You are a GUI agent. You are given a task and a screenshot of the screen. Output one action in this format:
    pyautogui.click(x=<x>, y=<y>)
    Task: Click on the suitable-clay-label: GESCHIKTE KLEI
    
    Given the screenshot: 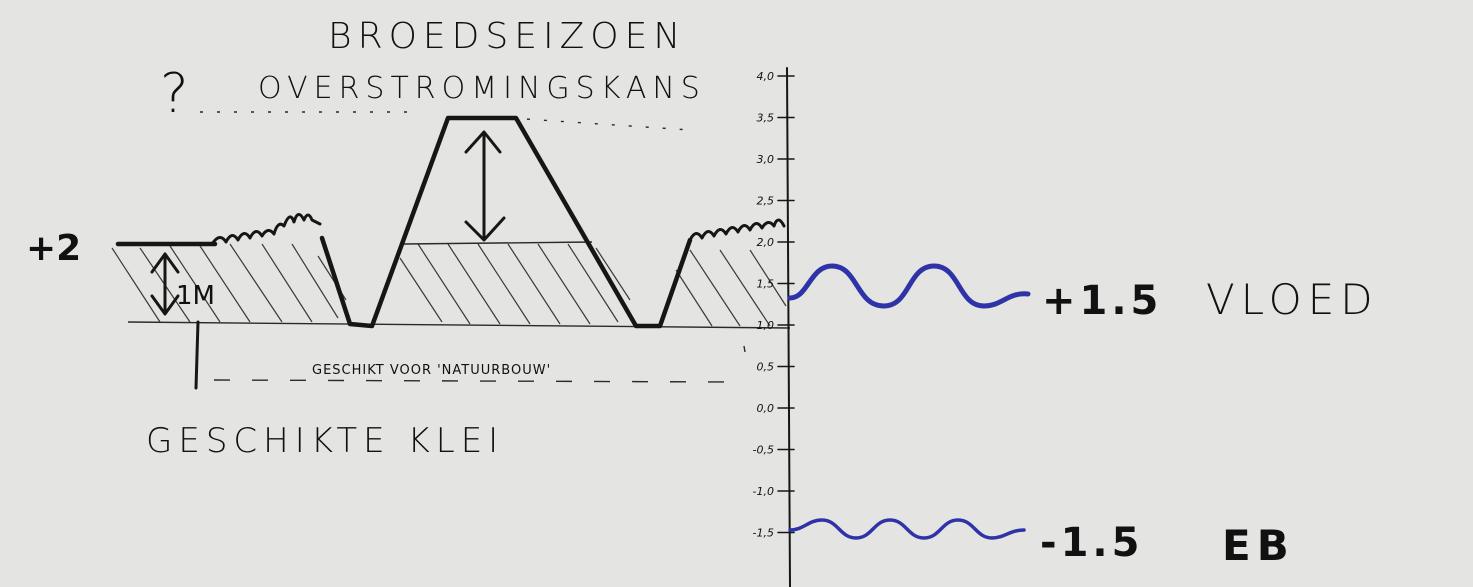 What is the action you would take?
    pyautogui.click(x=325, y=441)
    